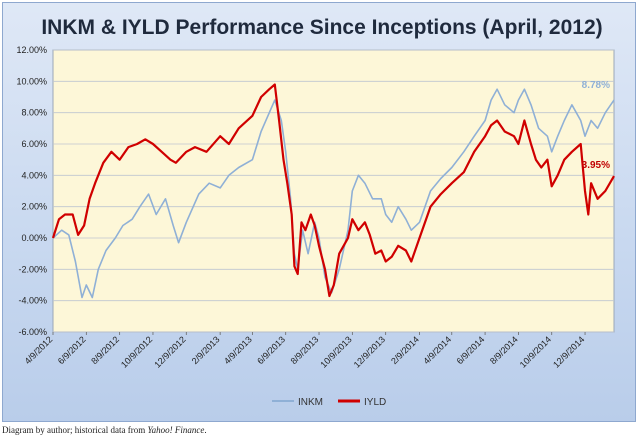 Image resolution: width=640 pixels, height=442 pixels. I want to click on y-tick-label: 12.00%, so click(31, 50).